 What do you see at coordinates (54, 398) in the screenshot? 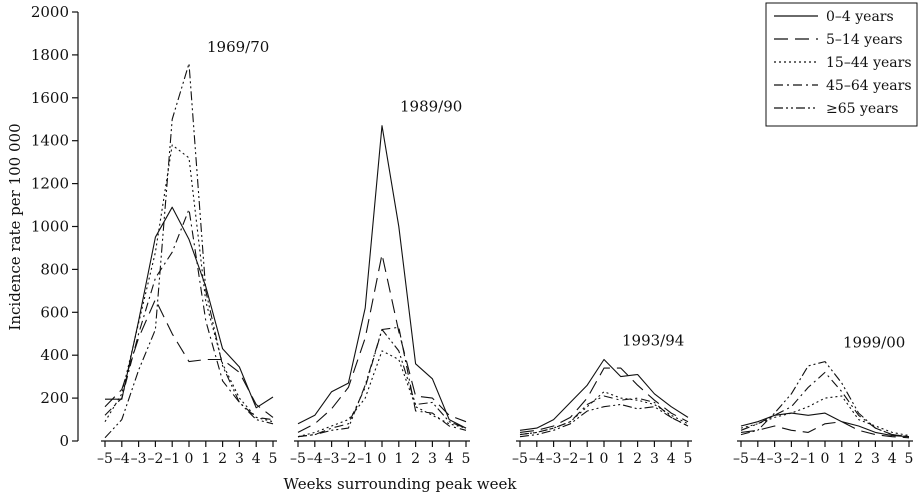
I see `y-tick-label: 200` at bounding box center [54, 398].